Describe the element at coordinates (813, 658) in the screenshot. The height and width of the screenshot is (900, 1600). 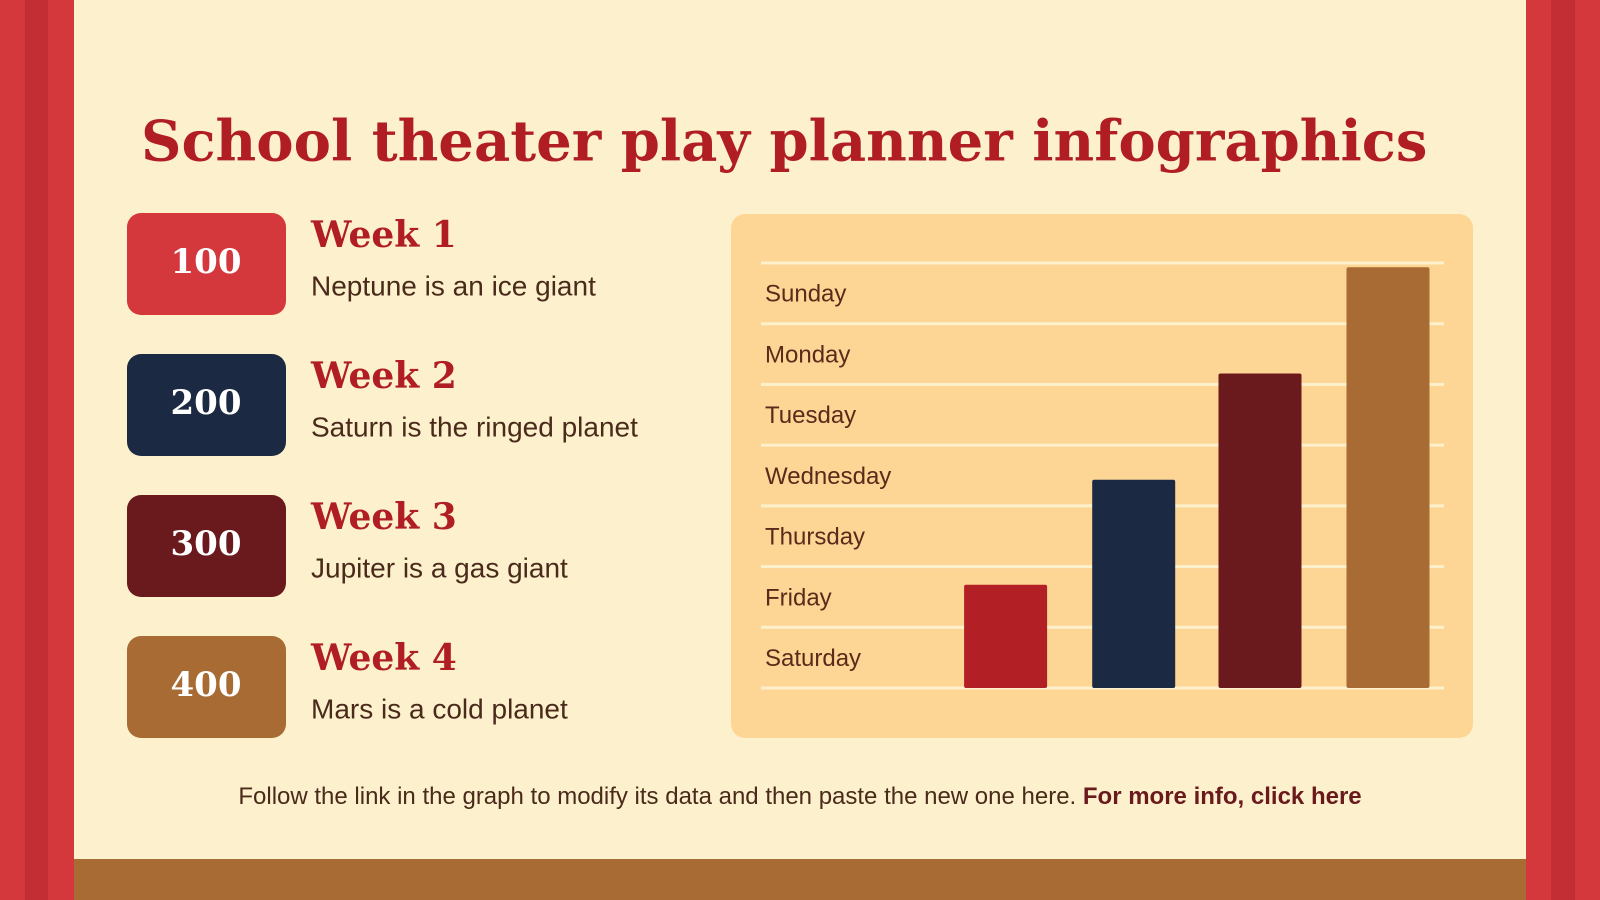
I see `y-category-label: Saturday` at that location.